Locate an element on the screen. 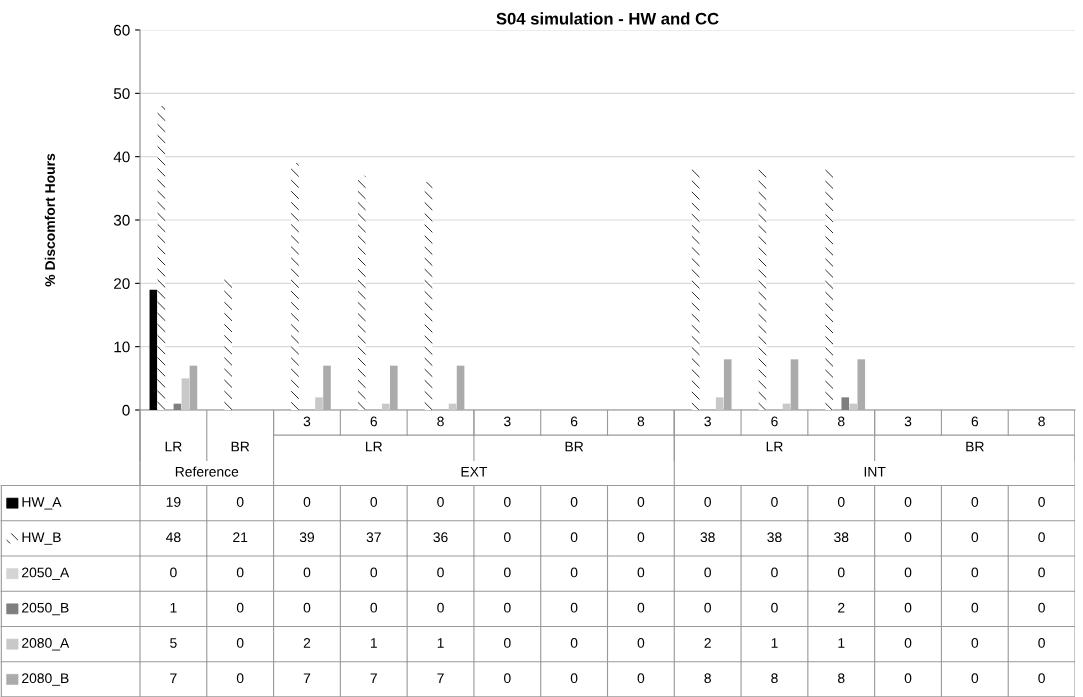  y-tick-label: 60 is located at coordinates (122, 30).